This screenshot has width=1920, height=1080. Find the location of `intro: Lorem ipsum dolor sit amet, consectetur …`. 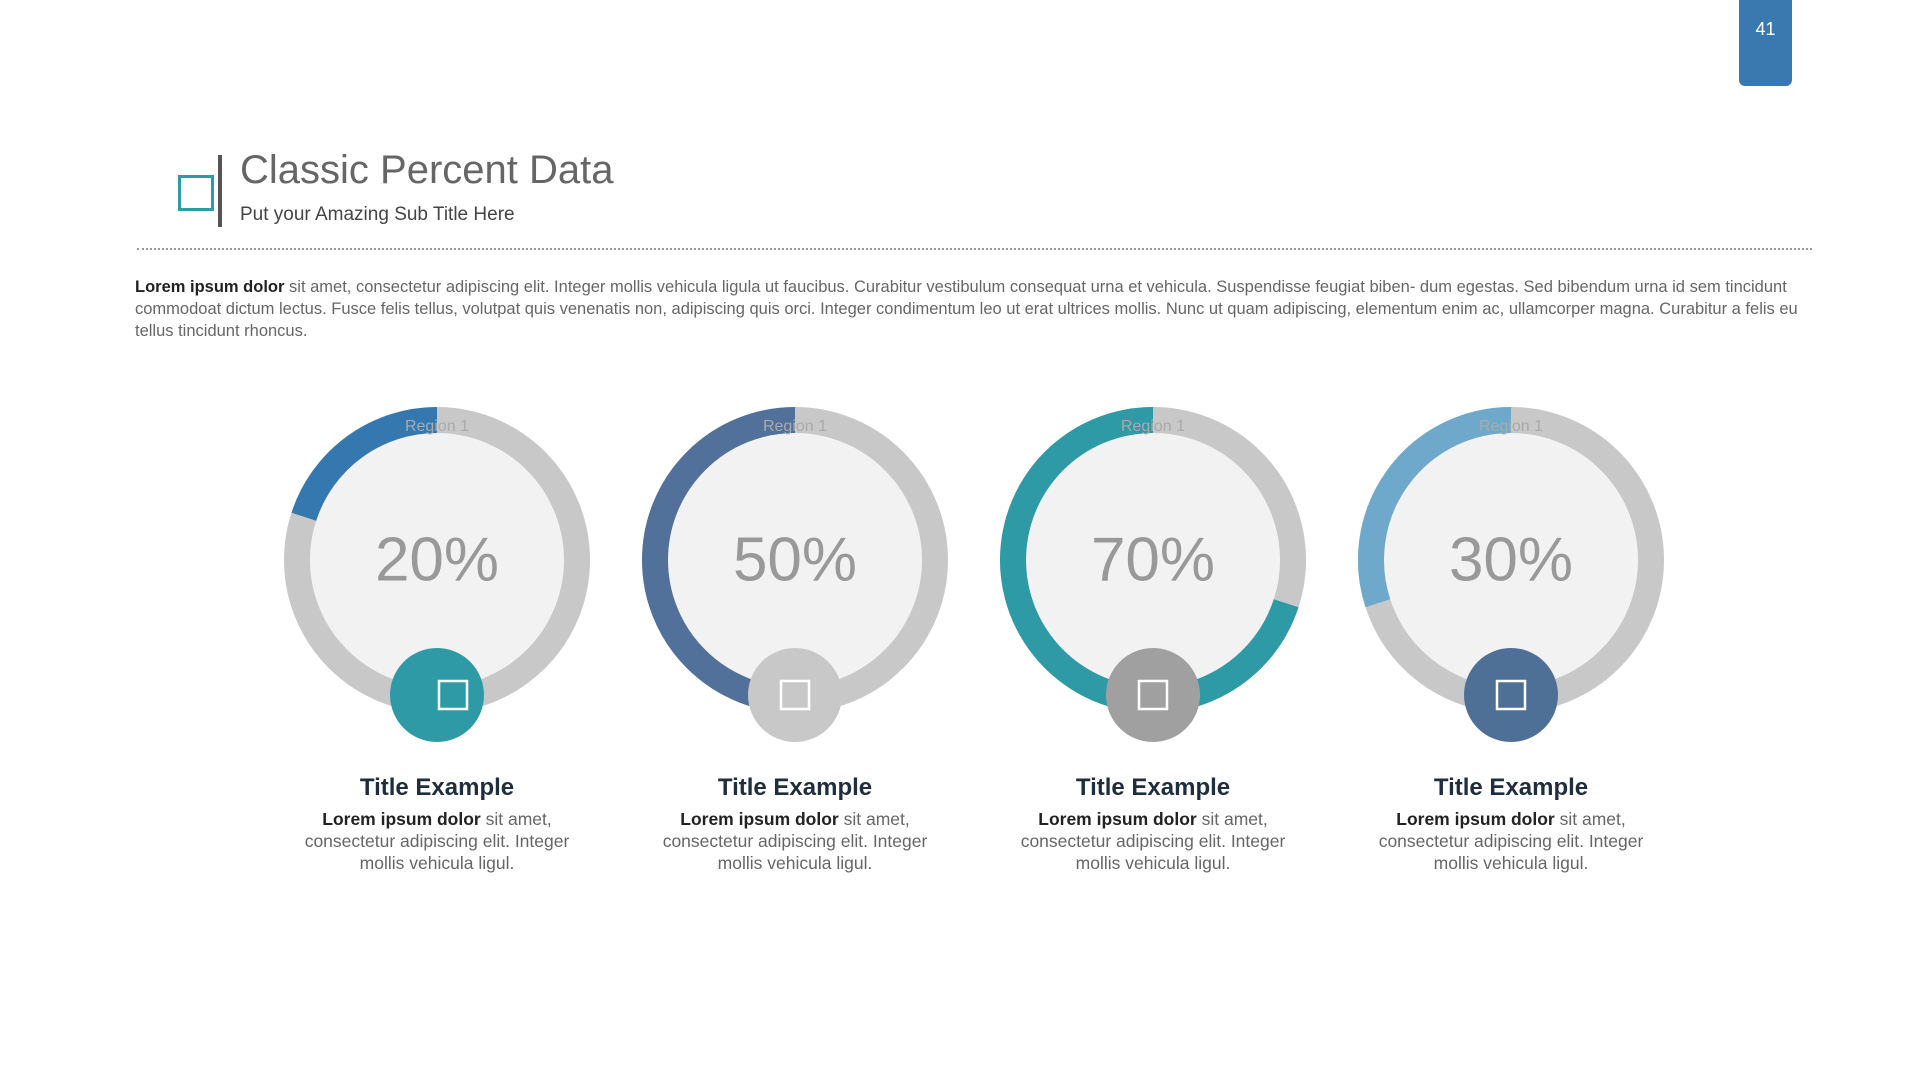

intro: Lorem ipsum dolor sit amet, consectetur … is located at coordinates (967, 309).